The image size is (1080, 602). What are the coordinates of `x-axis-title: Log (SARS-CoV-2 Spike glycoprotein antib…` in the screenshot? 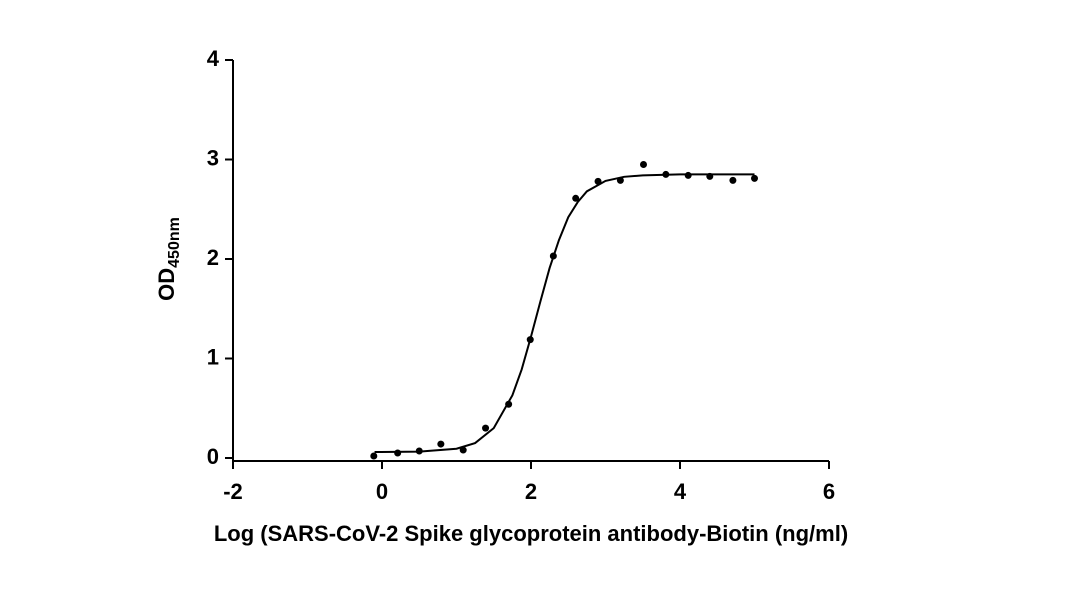 It's located at (531, 533).